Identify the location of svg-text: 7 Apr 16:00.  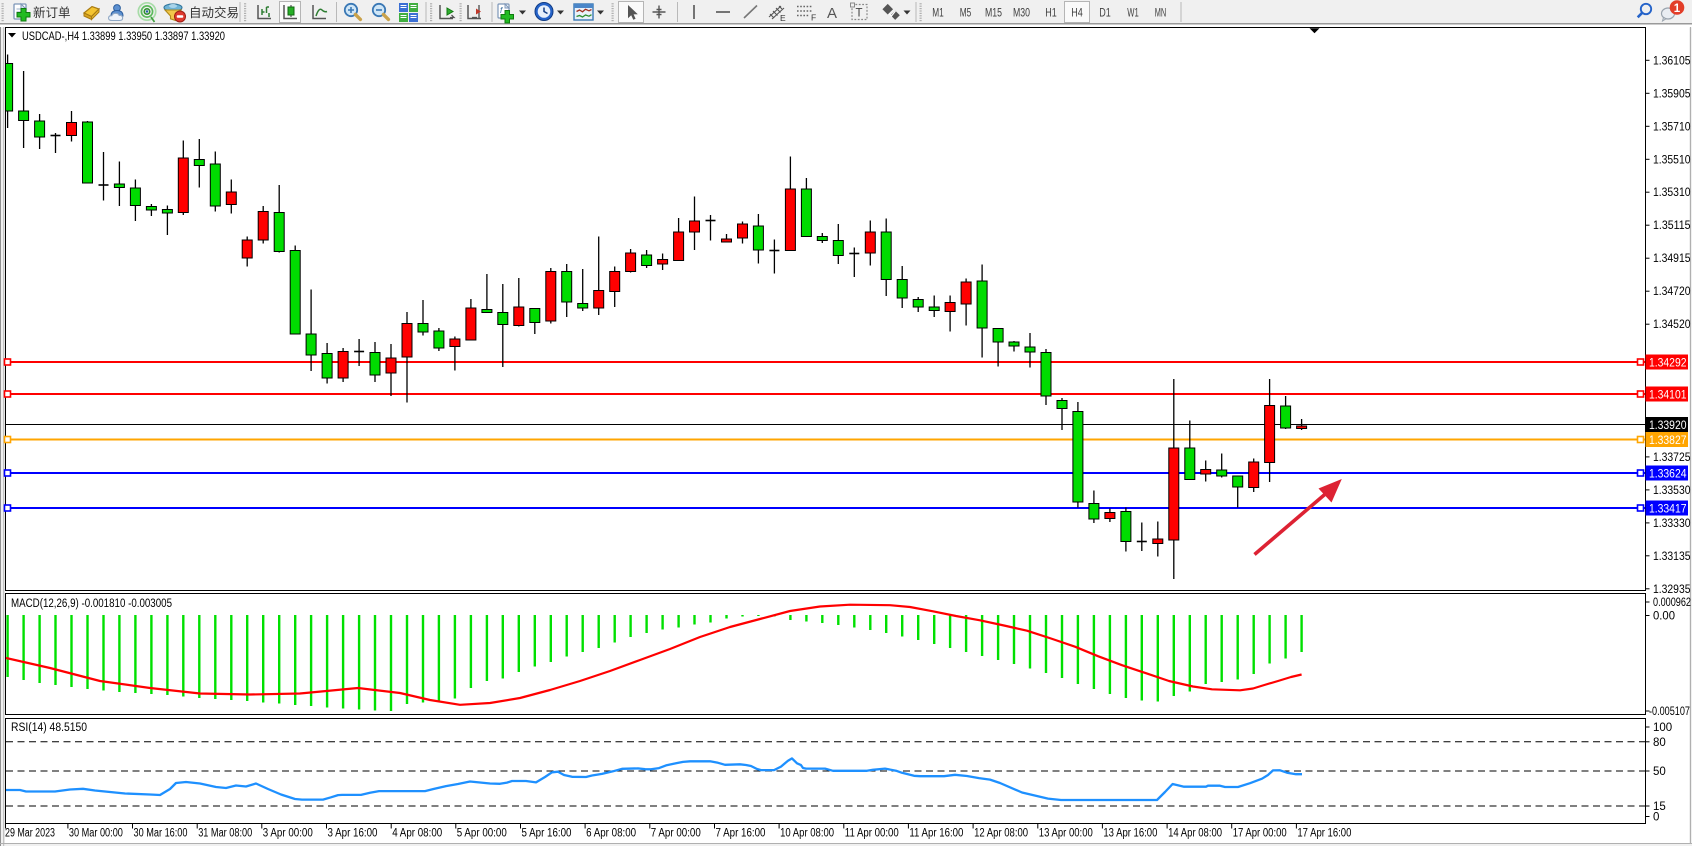
(741, 834).